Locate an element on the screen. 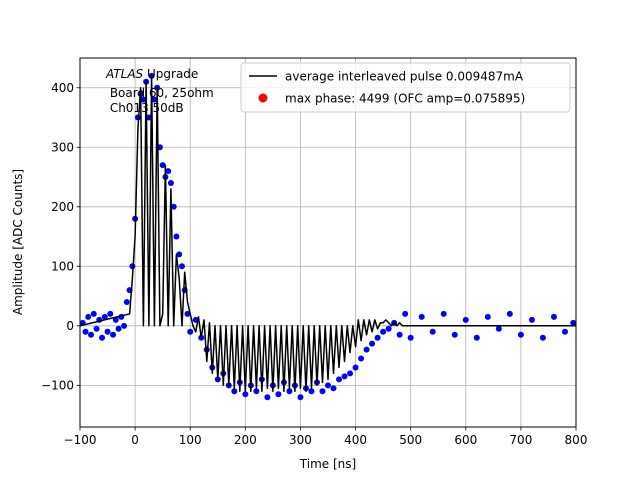  legend-marker-swatch is located at coordinates (263, 98).